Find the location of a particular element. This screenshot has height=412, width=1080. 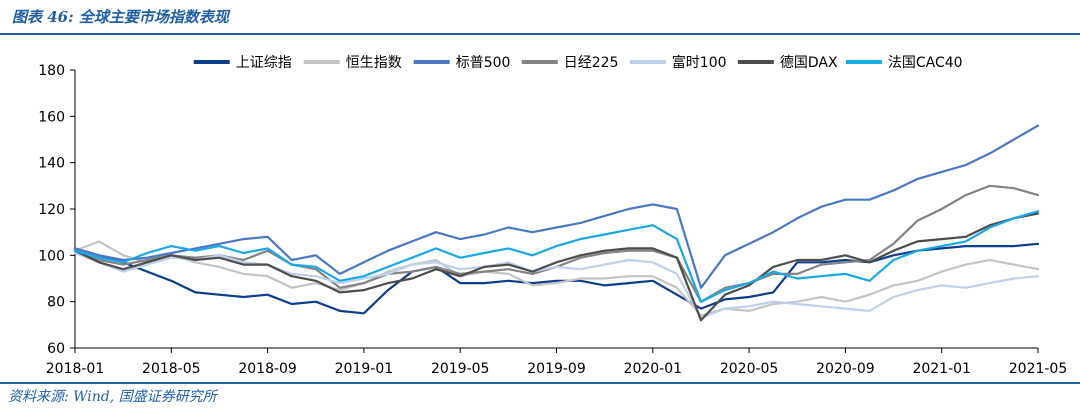

y-tick-label: 160 is located at coordinates (51, 117).